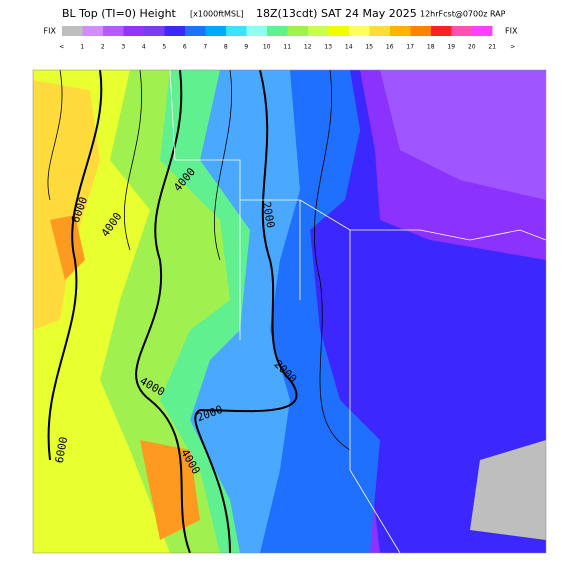  Describe the element at coordinates (308, 47) in the screenshot. I see `colorbar-label: 12` at that location.